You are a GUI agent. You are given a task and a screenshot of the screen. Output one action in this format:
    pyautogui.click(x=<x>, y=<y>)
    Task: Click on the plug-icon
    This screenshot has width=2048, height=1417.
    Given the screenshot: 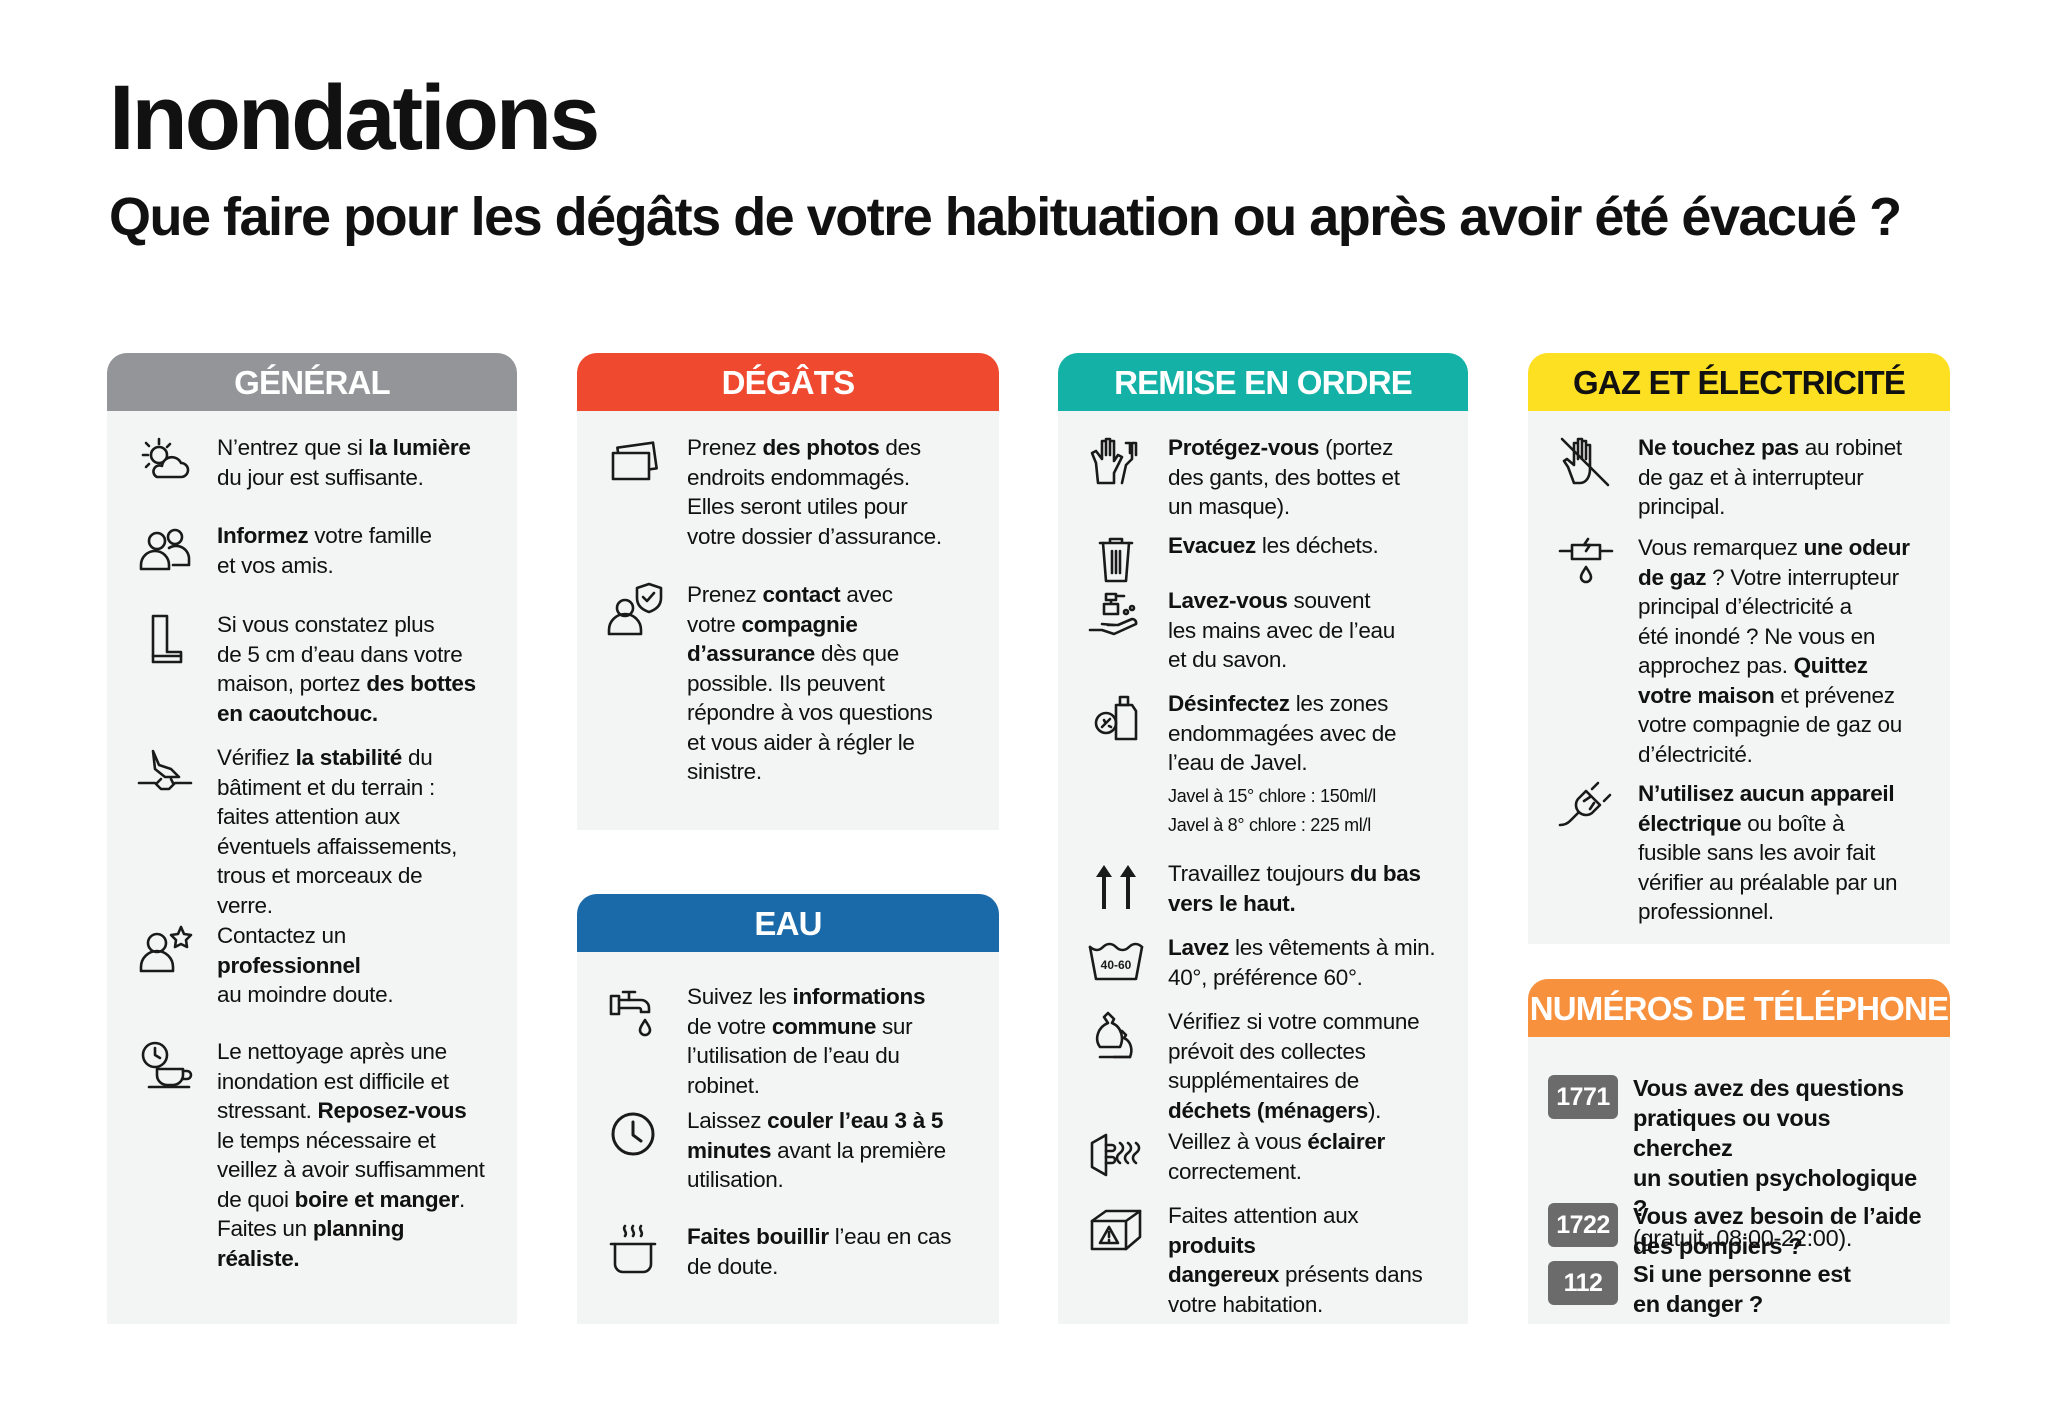 What is the action you would take?
    pyautogui.click(x=1586, y=807)
    